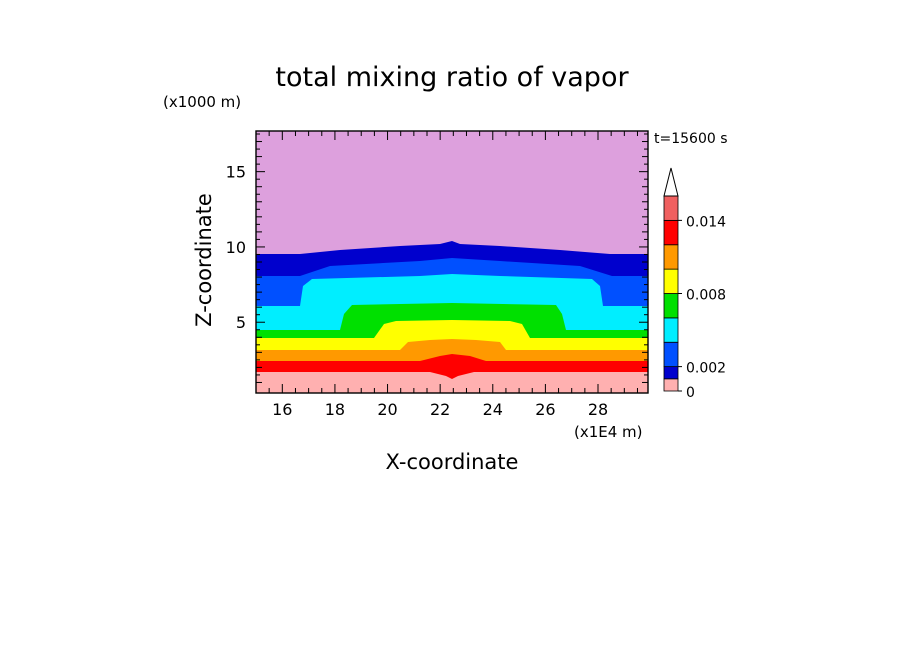  I want to click on colorbar-label: 0.014, so click(706, 222).